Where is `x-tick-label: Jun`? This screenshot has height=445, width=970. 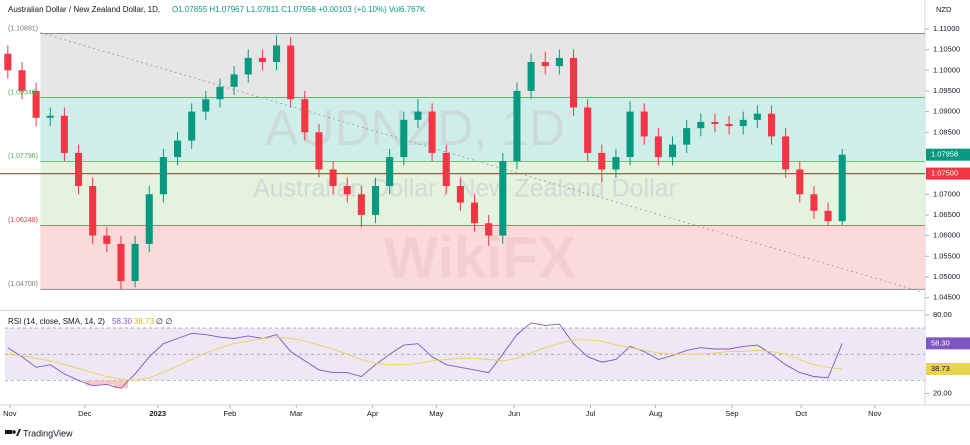
x-tick-label: Jun is located at coordinates (514, 413).